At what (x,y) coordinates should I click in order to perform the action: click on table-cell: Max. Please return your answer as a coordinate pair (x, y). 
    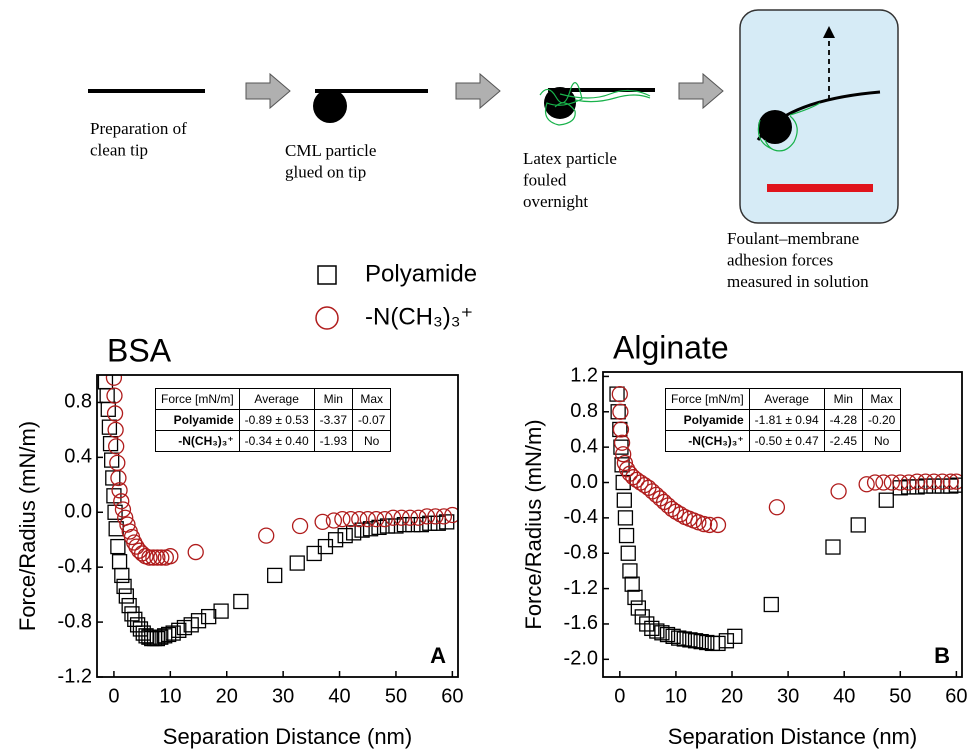
    Looking at the image, I should click on (881, 399).